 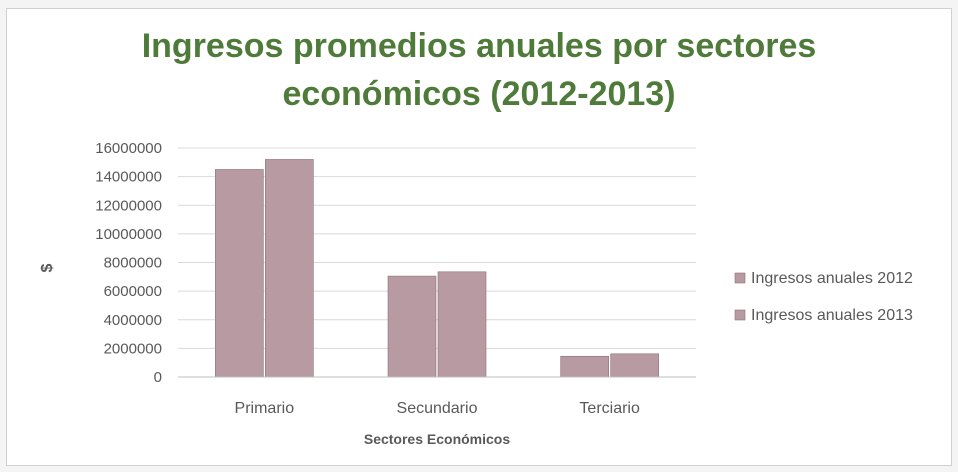 What do you see at coordinates (265, 408) in the screenshot?
I see `x-tick-label: Primario` at bounding box center [265, 408].